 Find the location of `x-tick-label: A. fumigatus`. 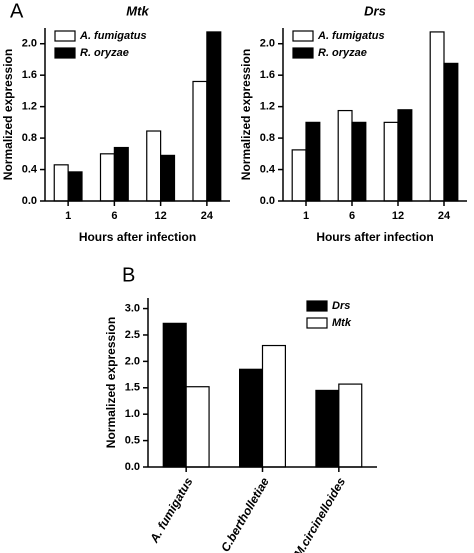

x-tick-label: A. fumigatus is located at coordinates (171, 510).